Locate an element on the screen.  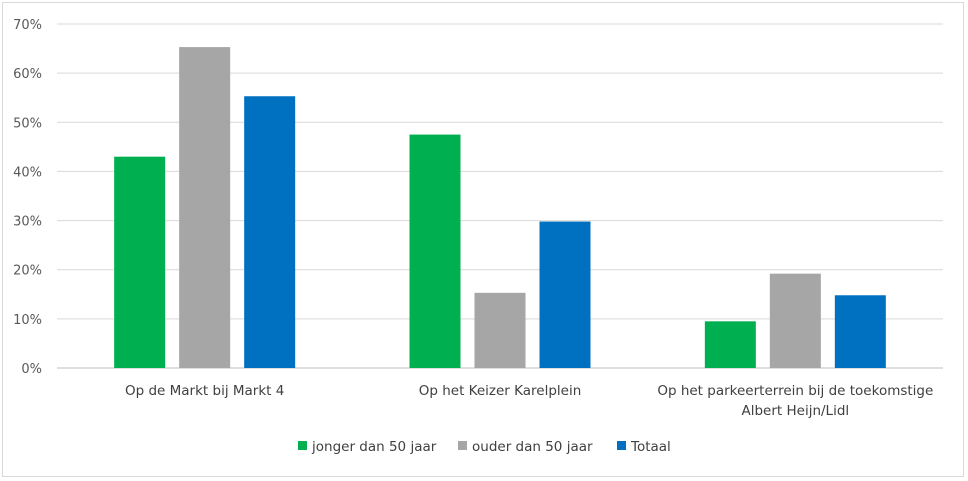
x-category-label: Op het Keizer Karelplein is located at coordinates (500, 391).